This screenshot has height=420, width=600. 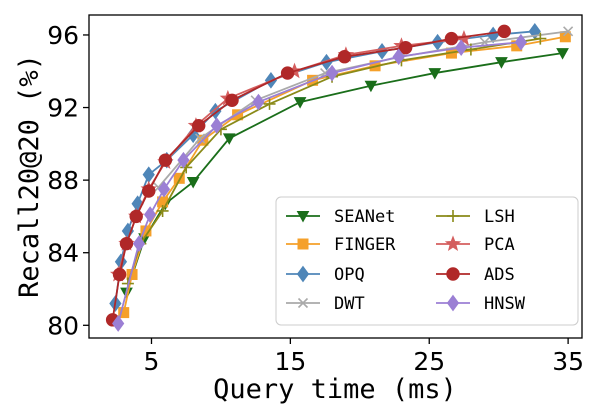 What do you see at coordinates (481, 304) in the screenshot?
I see `legend-entry-hnsw: HNSW` at bounding box center [481, 304].